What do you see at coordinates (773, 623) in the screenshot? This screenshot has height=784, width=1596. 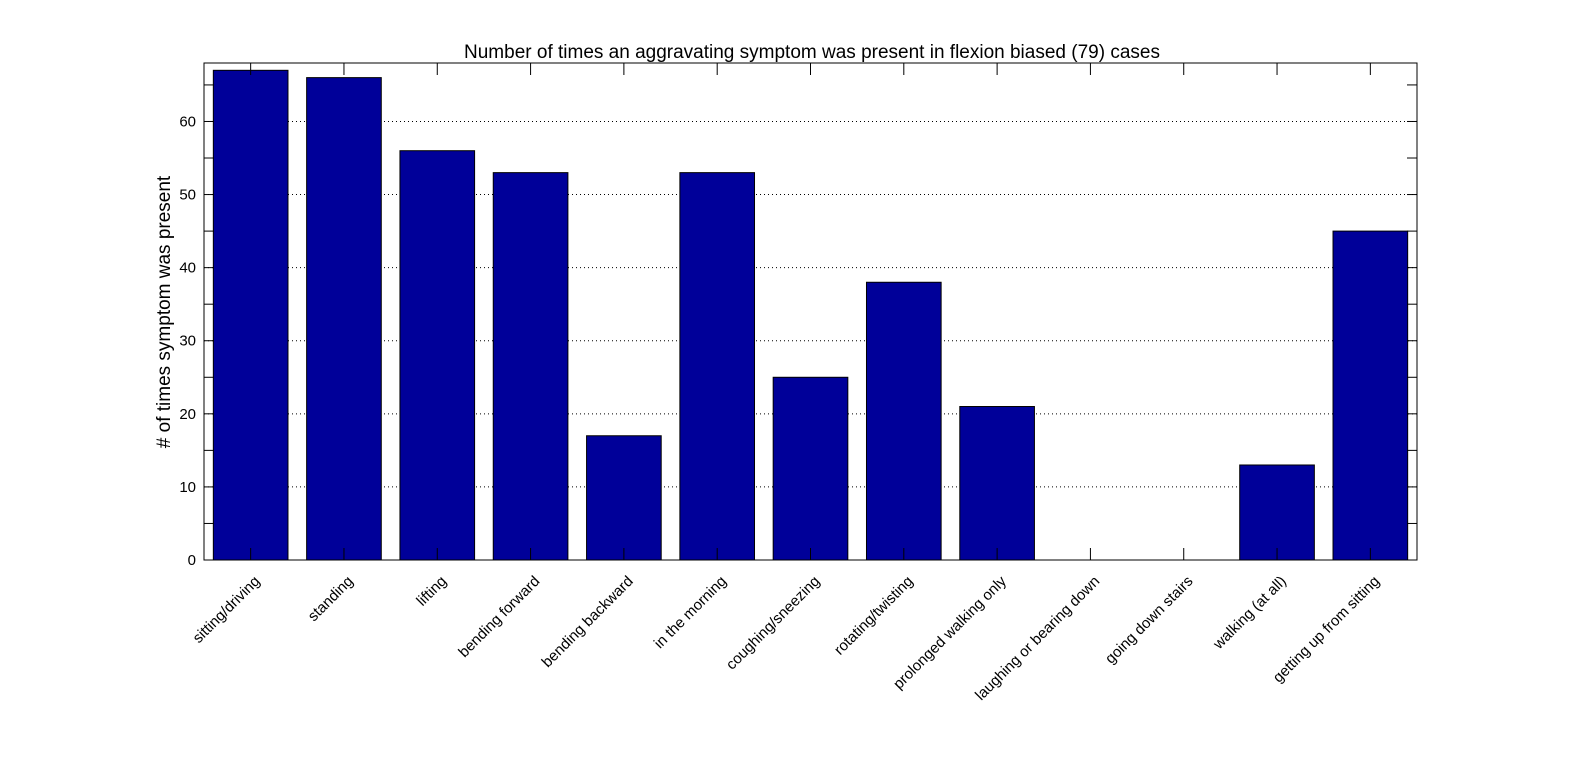 I see `x-tick-label: coughing/sneezing` at bounding box center [773, 623].